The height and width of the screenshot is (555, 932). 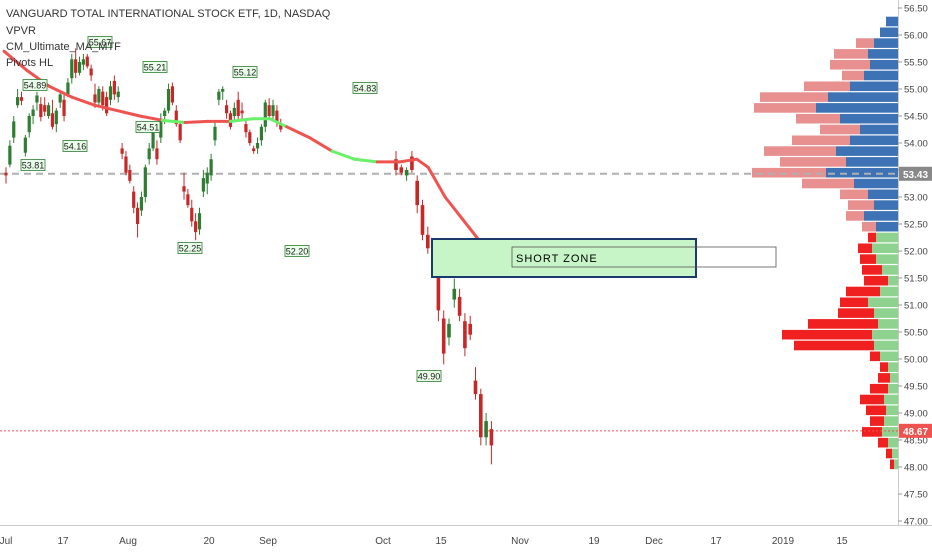 What do you see at coordinates (915, 173) in the screenshot?
I see `poc-price-badge-bg` at bounding box center [915, 173].